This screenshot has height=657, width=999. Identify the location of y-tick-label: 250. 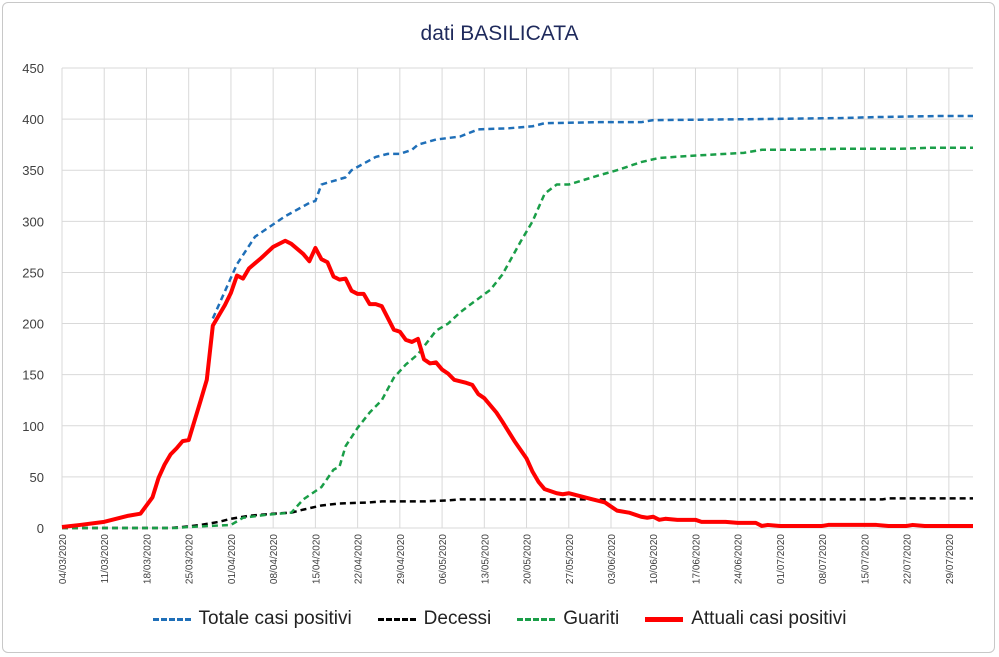
(33, 272).